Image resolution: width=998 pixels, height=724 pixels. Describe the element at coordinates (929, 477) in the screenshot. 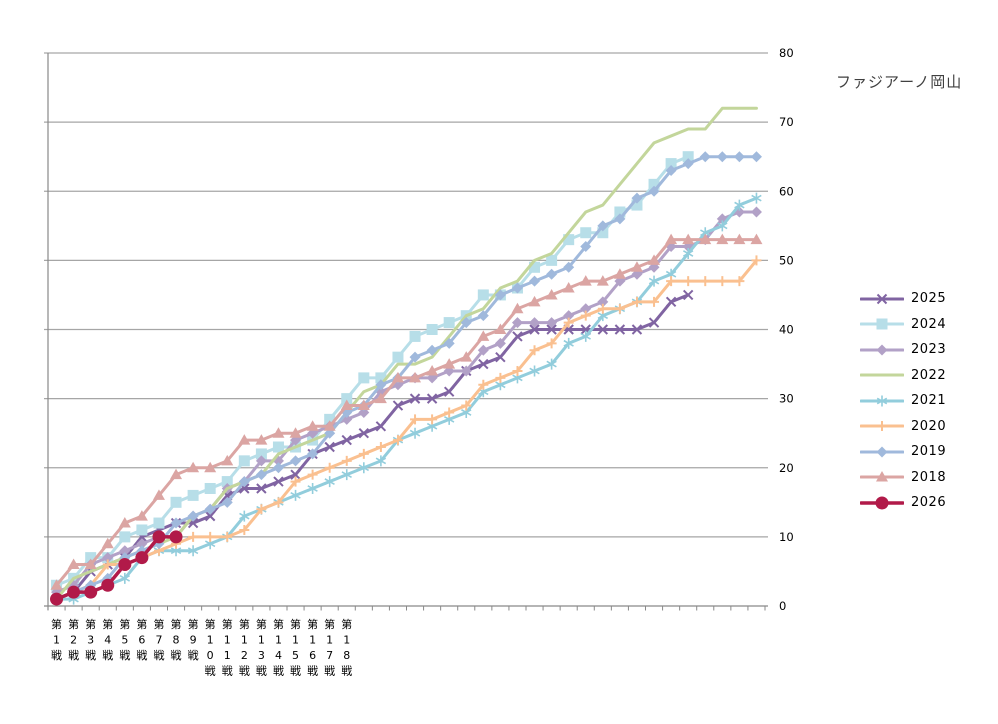

I see `legend-label: 2018` at that location.